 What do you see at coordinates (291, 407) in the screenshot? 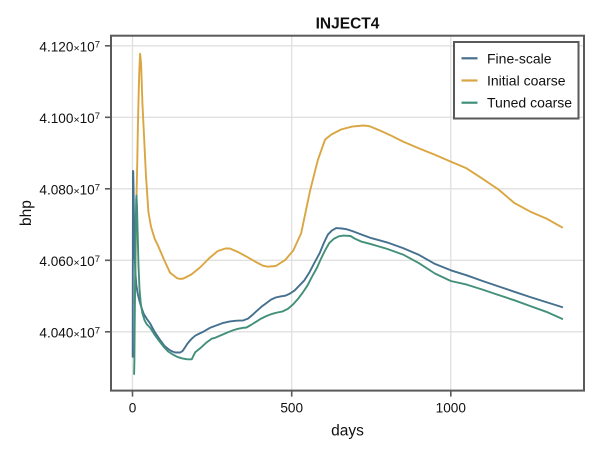
I see `svg-text: 500` at bounding box center [291, 407].